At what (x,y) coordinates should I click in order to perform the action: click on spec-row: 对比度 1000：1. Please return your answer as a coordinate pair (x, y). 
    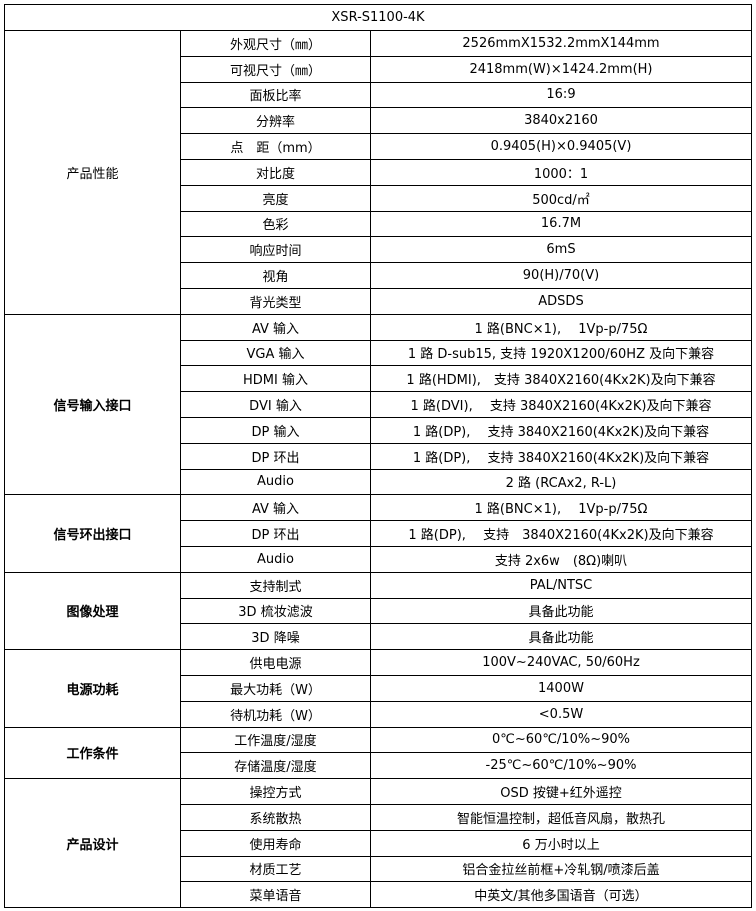
    Looking at the image, I should click on (378, 172).